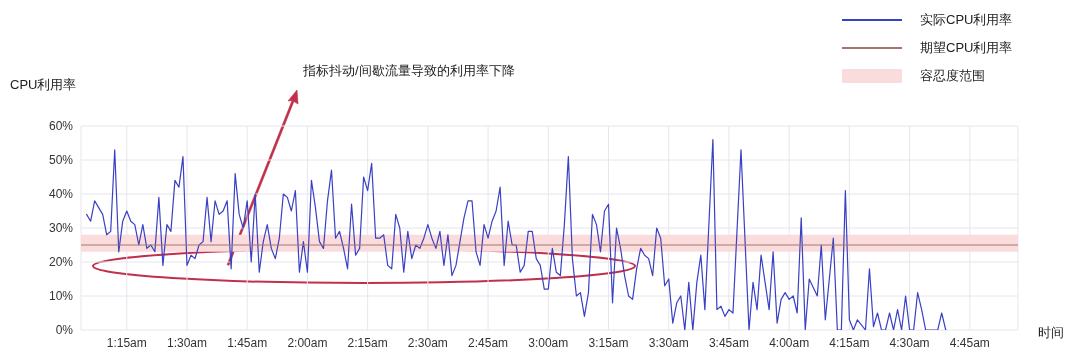  What do you see at coordinates (548, 342) in the screenshot?
I see `x-tick-label: 3:00am` at bounding box center [548, 342].